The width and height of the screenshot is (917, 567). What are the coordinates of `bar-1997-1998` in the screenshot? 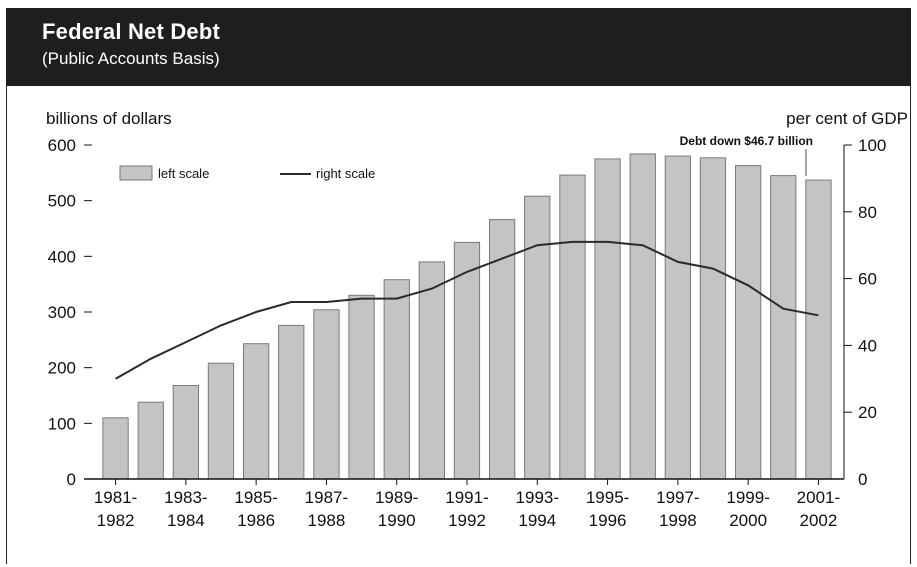 It's located at (678, 317).